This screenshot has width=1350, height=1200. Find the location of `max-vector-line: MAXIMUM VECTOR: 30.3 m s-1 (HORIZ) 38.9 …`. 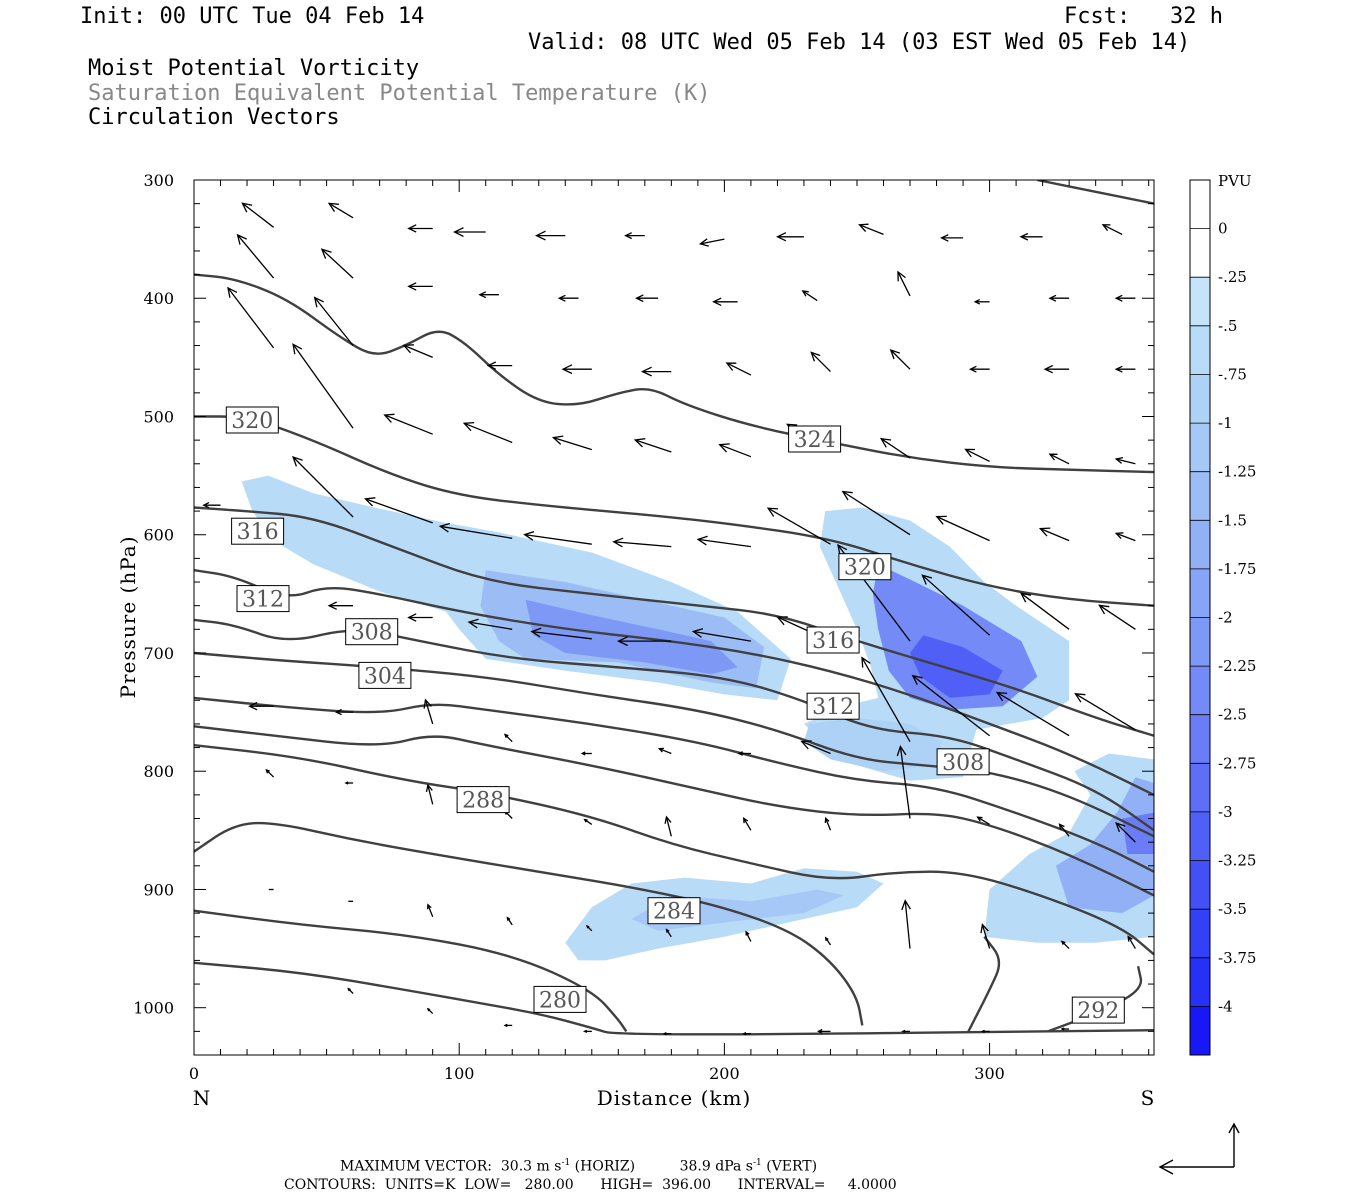

max-vector-line: MAXIMUM VECTOR: 30.3 m s-1 (HORIZ) 38.9 … is located at coordinates (578, 1166).